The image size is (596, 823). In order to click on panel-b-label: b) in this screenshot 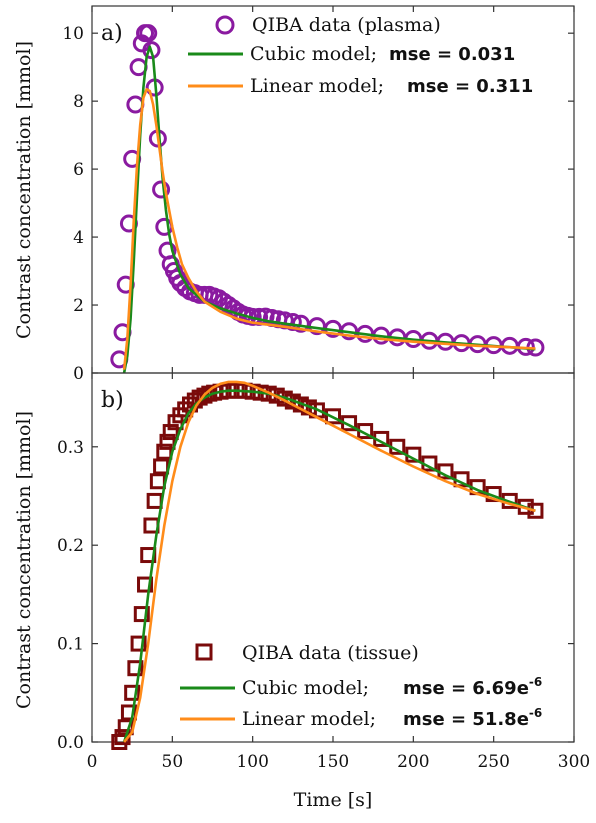, I will do `click(112, 400)`.